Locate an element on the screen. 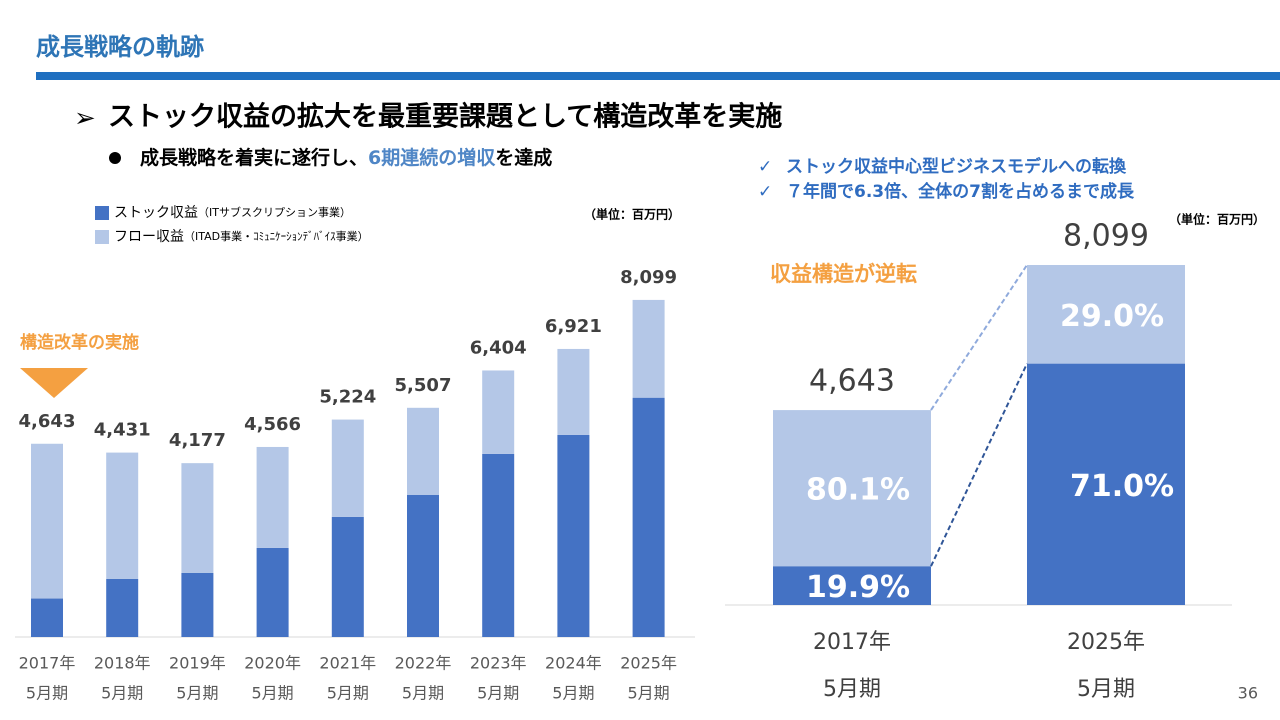 This screenshot has width=1280, height=720. total-label: 4,177 is located at coordinates (197, 440).